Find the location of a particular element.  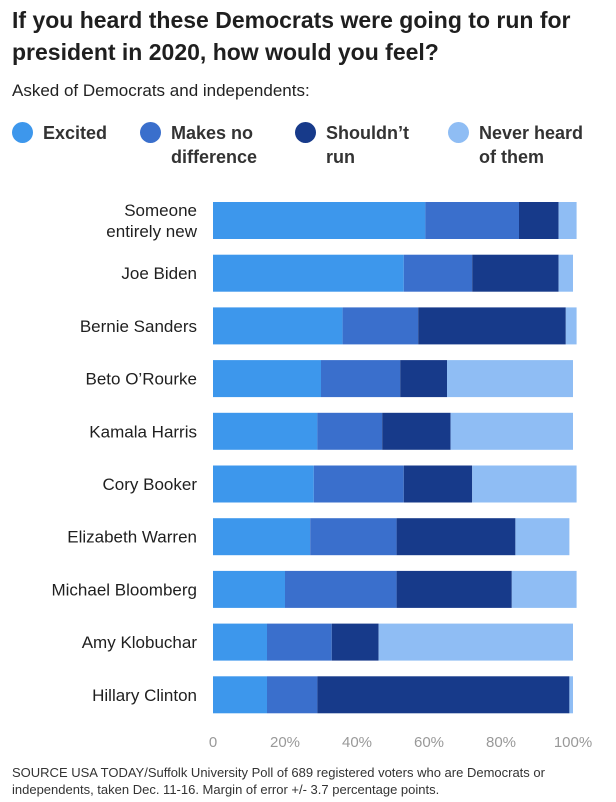

legend-label-excited-line1: Excited is located at coordinates (75, 133).